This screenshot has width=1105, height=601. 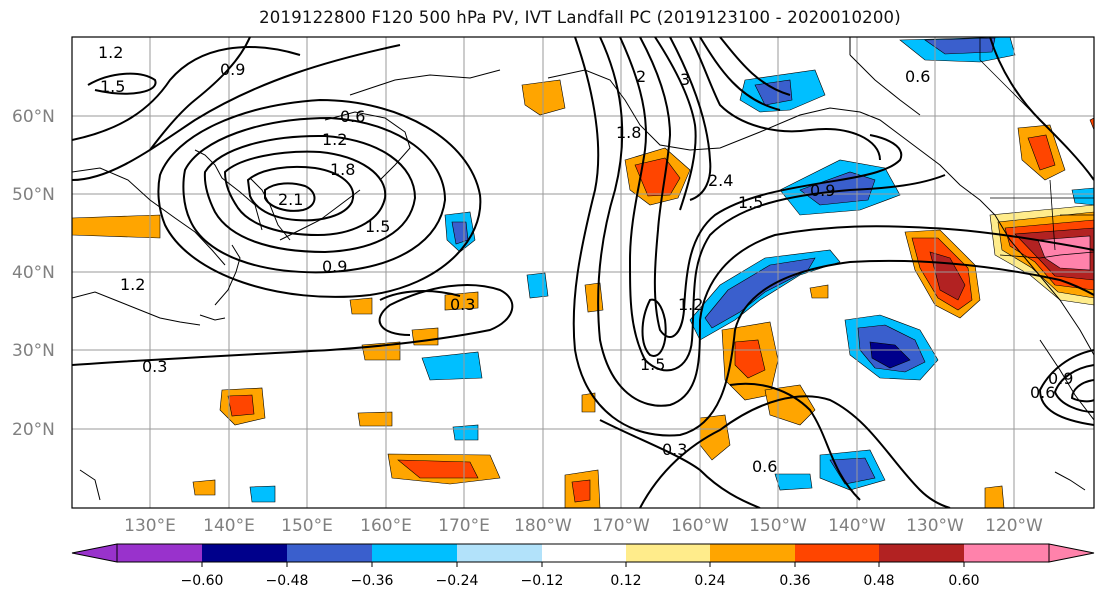 What do you see at coordinates (150, 526) in the screenshot?
I see `lon-label: 130°E` at bounding box center [150, 526].